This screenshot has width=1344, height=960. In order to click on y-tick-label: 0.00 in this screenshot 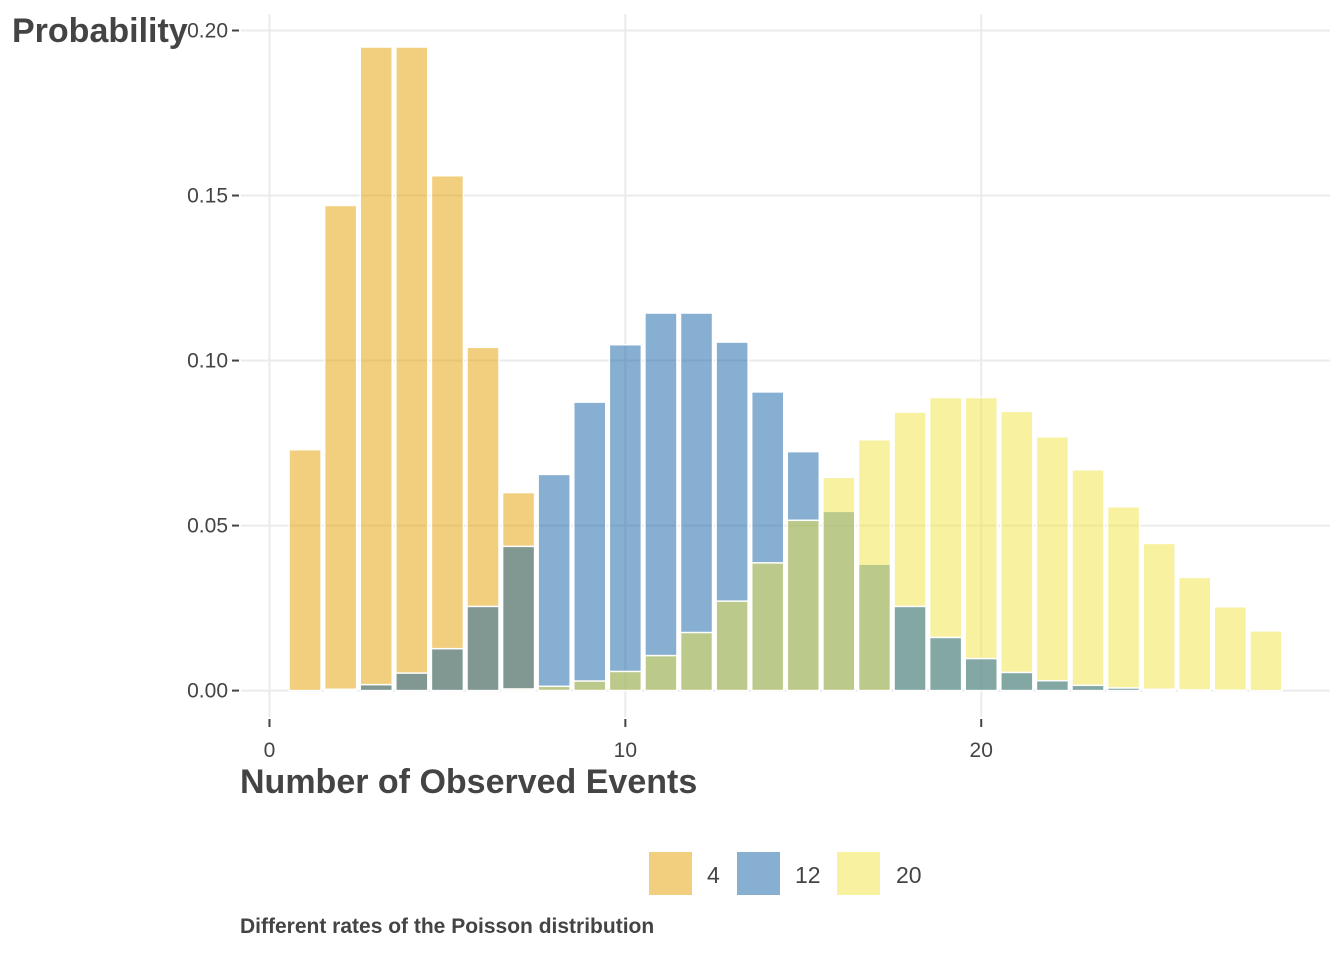, I will do `click(207, 691)`.